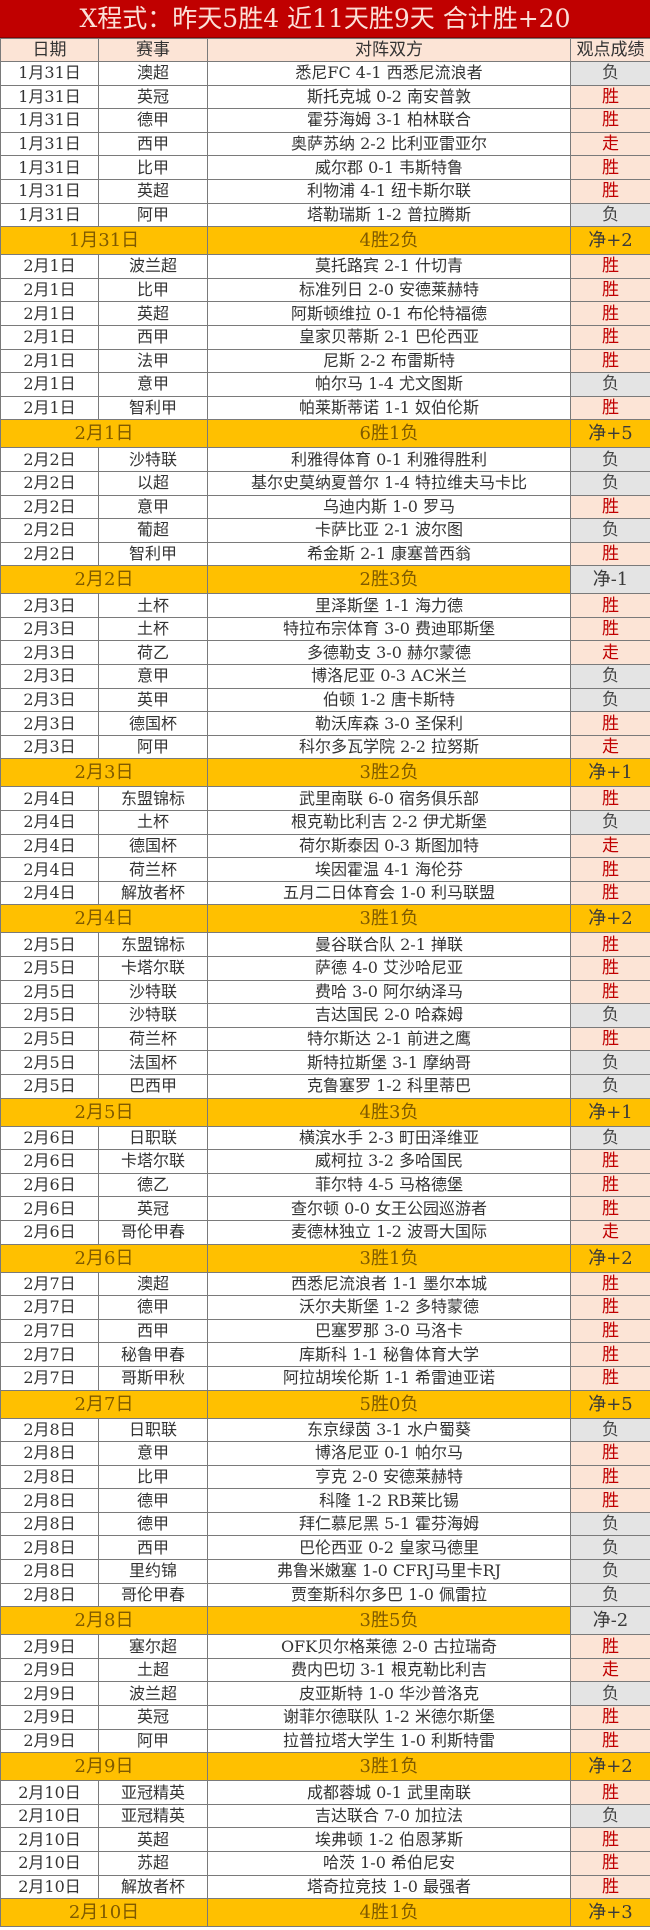  Describe the element at coordinates (389, 653) in the screenshot. I see `match-cell: 多德勒支 3-0 赫尔蒙德` at that location.